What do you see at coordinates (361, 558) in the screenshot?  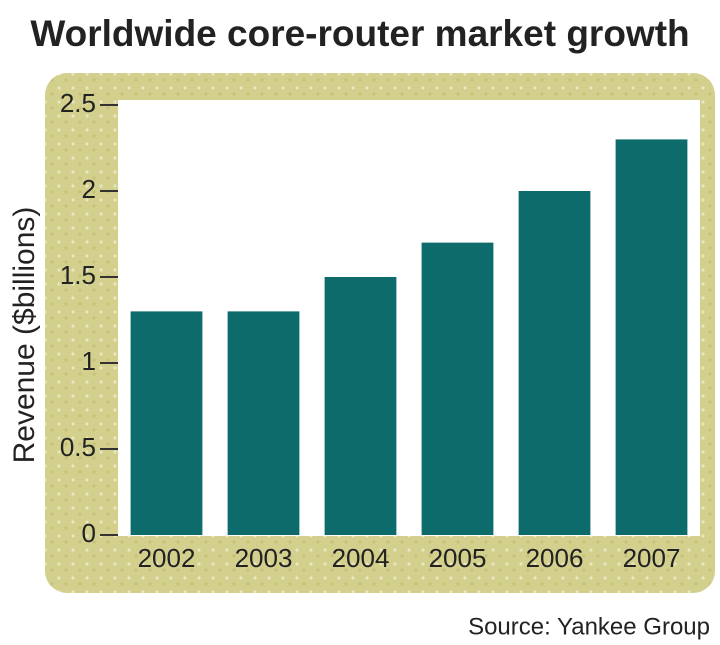 I see `x-tick-label: 2004` at bounding box center [361, 558].